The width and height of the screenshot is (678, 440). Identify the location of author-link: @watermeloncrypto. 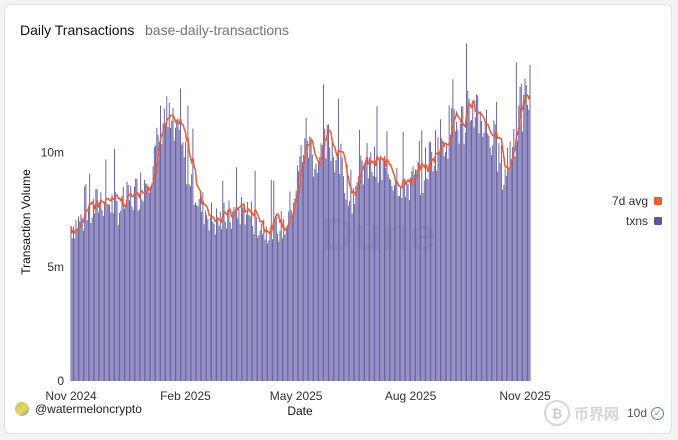
(78, 409).